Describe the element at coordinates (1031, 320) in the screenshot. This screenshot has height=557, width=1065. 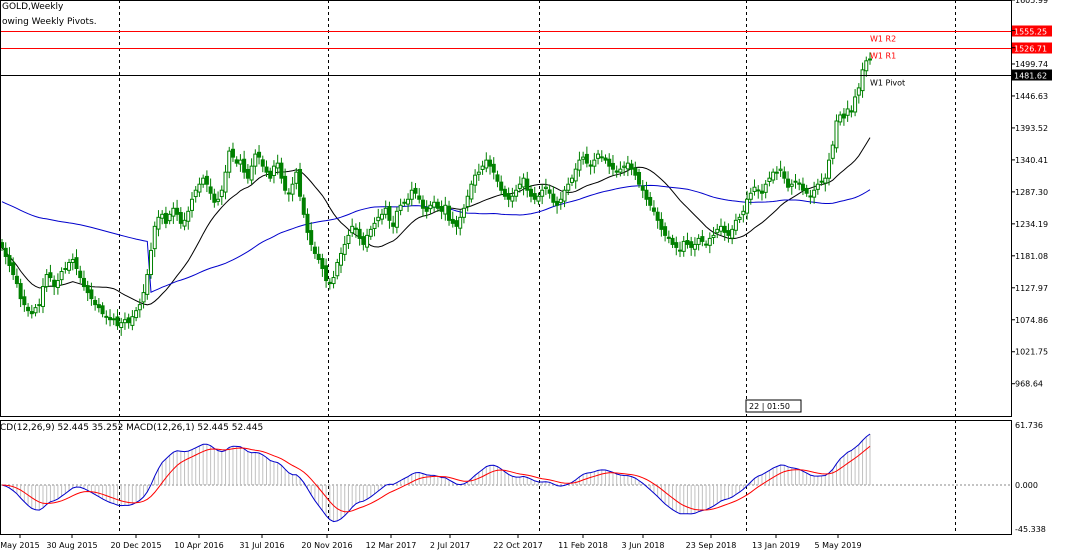
I see `y-tick-label: 1074.86` at that location.